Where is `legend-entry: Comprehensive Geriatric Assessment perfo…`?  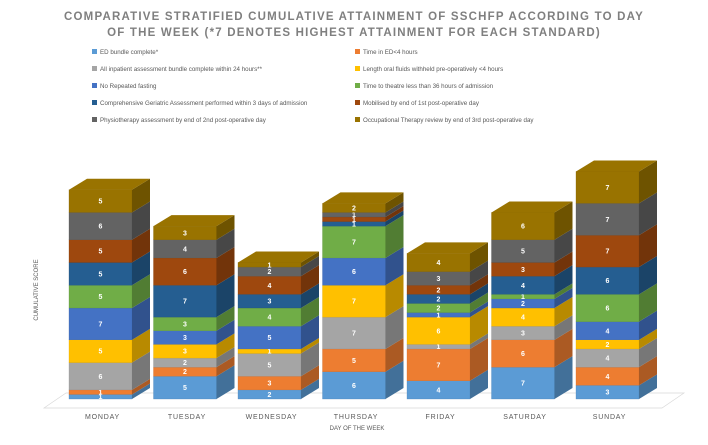
legend-entry: Comprehensive Geriatric Assessment perfo… is located at coordinates (204, 103).